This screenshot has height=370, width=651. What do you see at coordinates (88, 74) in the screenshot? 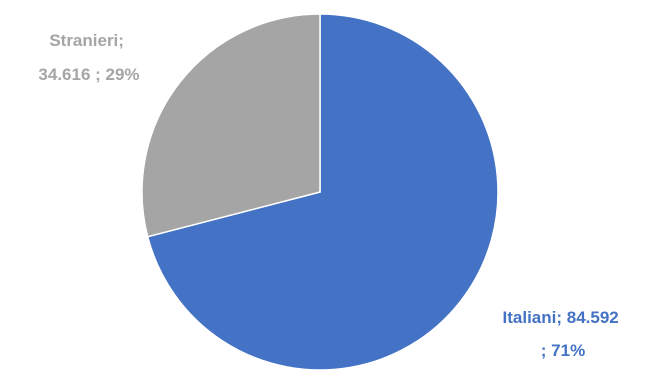
I see `stranieri-label-line-2: 34.616 ; 29%` at bounding box center [88, 74].